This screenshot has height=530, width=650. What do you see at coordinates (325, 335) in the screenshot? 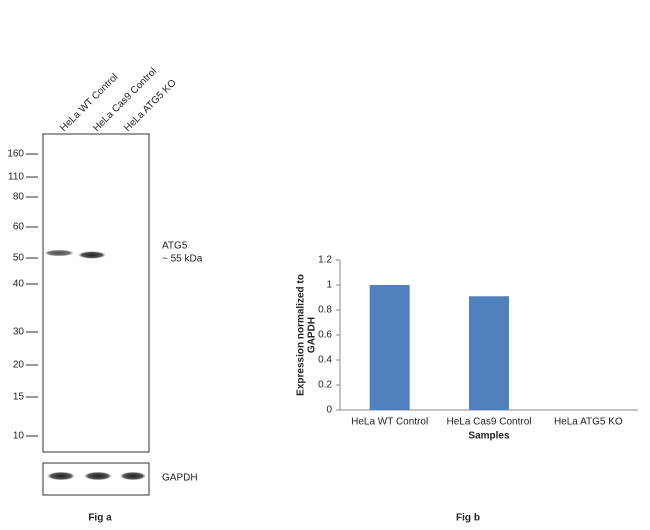
I see `y-tick-label: 0.6` at bounding box center [325, 335].